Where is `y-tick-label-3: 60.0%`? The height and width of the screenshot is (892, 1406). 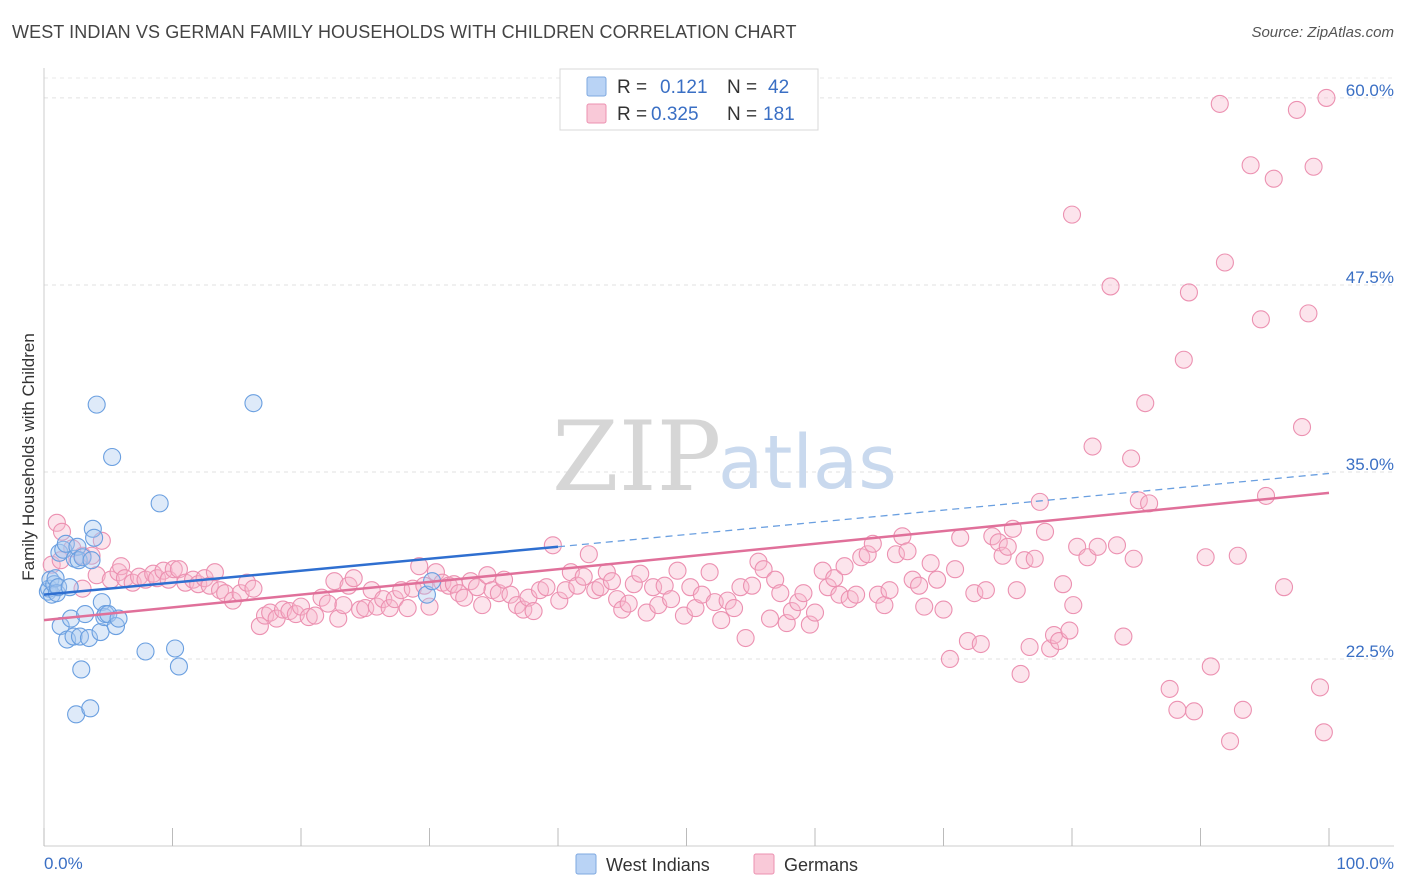
y-tick-label-3: 60.0% is located at coordinates (1370, 90).